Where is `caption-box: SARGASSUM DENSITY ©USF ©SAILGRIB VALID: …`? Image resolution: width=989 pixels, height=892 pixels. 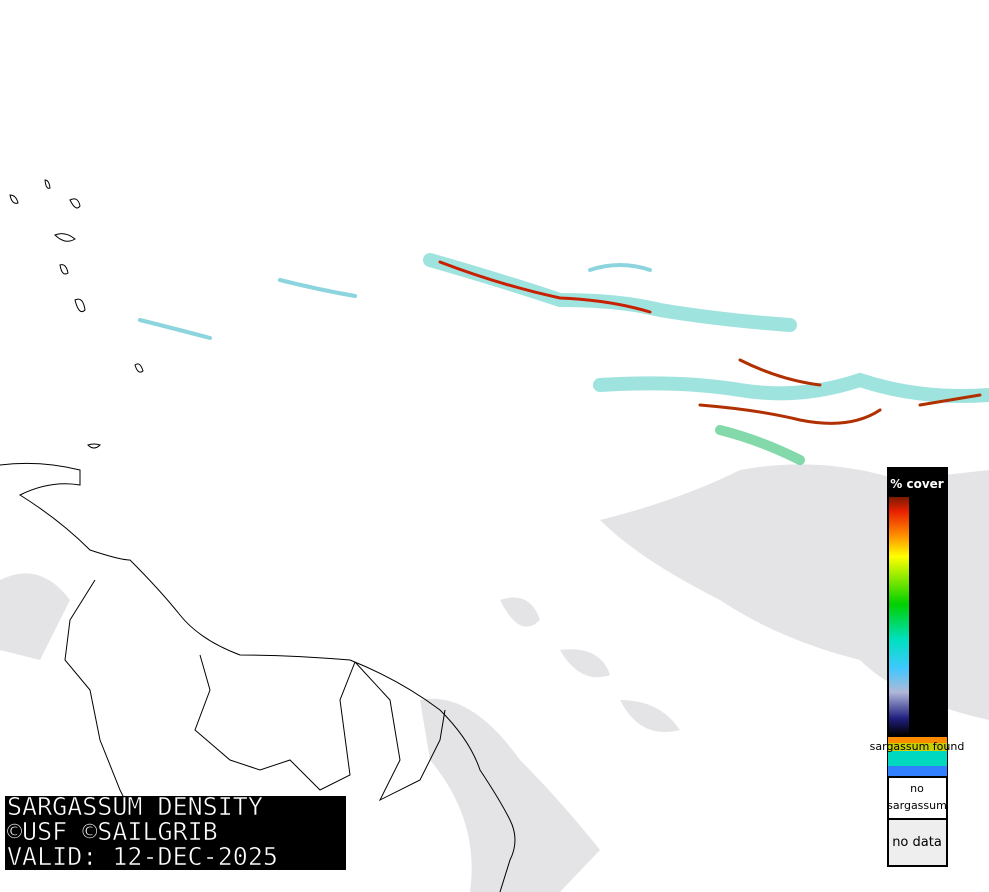
caption-box: SARGASSUM DENSITY ©USF ©SAILGRIB VALID: … is located at coordinates (175, 831).